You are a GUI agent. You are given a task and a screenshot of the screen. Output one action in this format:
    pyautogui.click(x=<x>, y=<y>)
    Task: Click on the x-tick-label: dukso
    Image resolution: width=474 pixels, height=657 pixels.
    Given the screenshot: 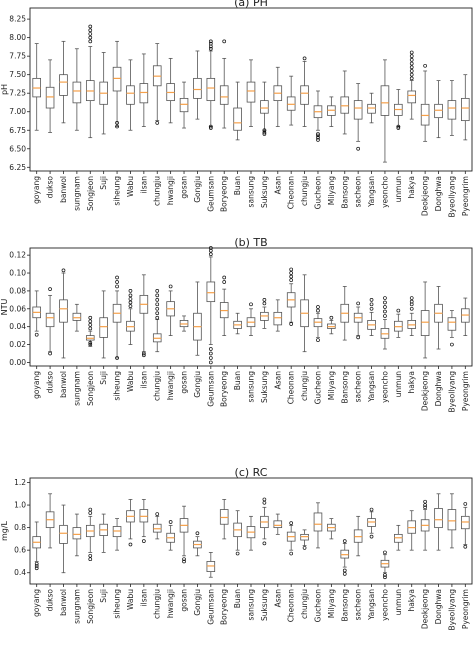 What is the action you would take?
    pyautogui.click(x=50, y=187)
    